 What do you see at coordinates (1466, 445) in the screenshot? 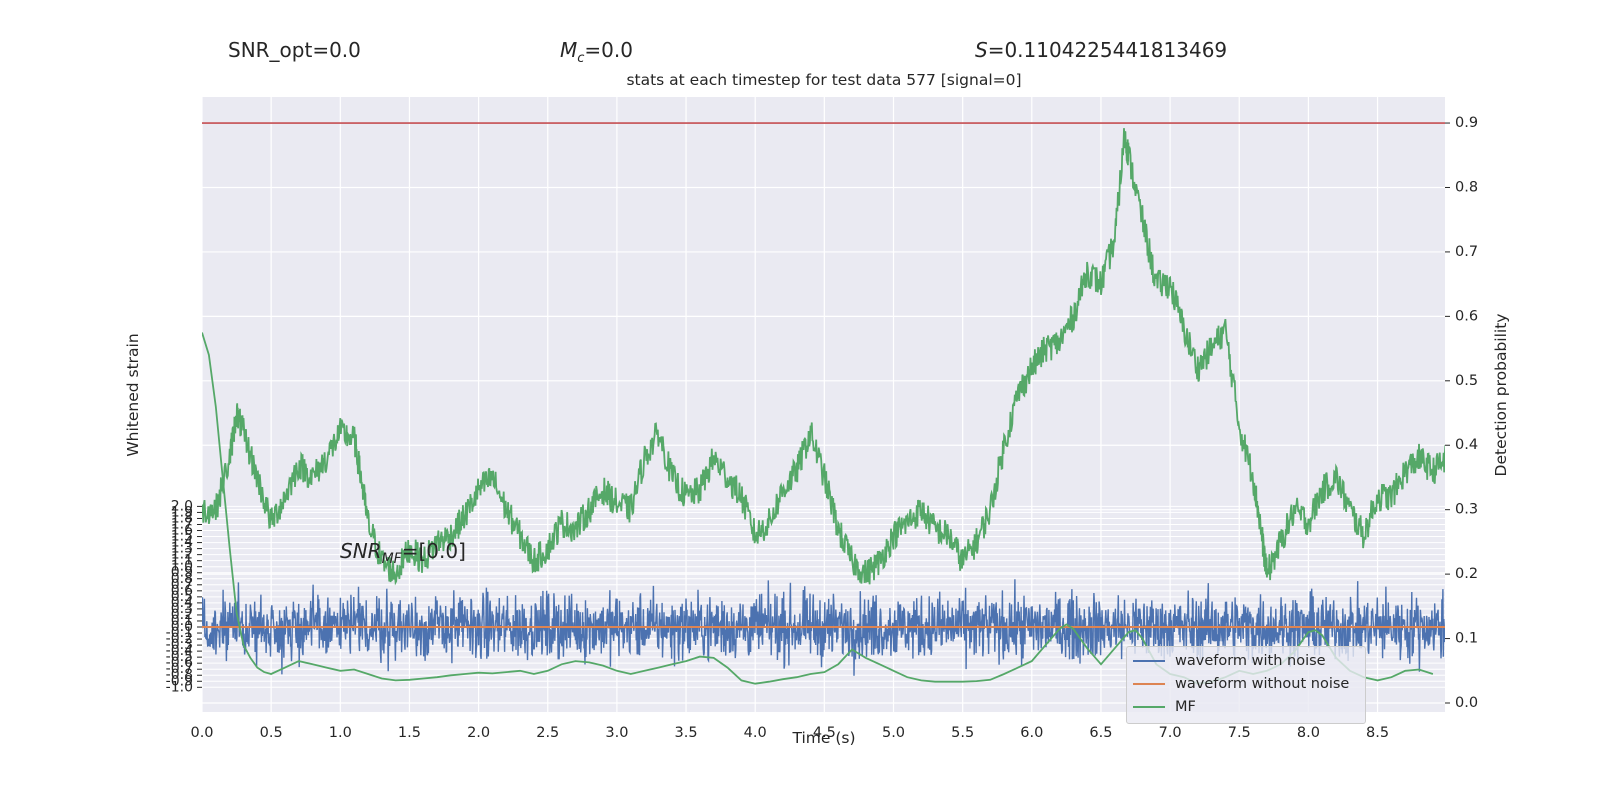
I see `y-right-tick-label: 0.4` at bounding box center [1466, 445].